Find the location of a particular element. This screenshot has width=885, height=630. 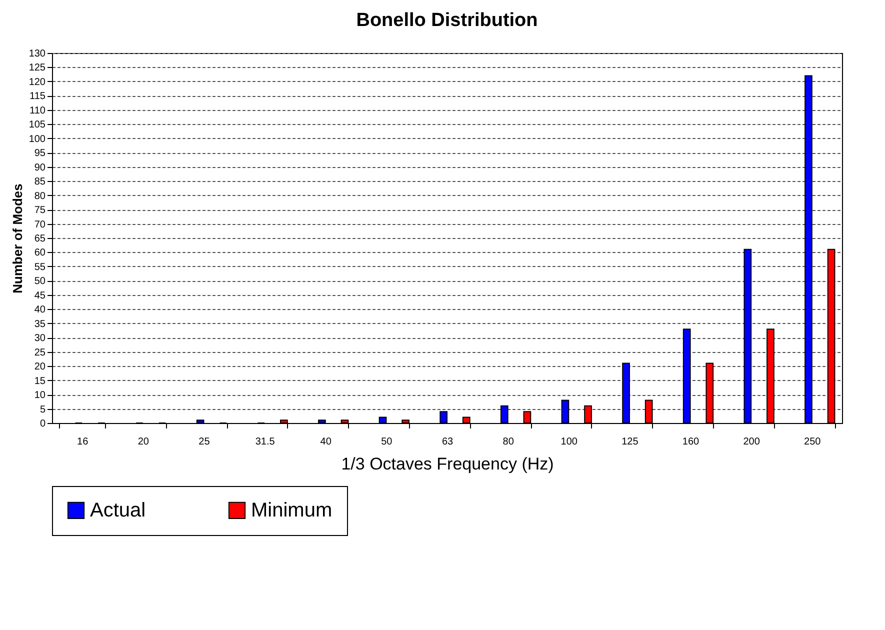

y-tick-label: 50 is located at coordinates (40, 282).